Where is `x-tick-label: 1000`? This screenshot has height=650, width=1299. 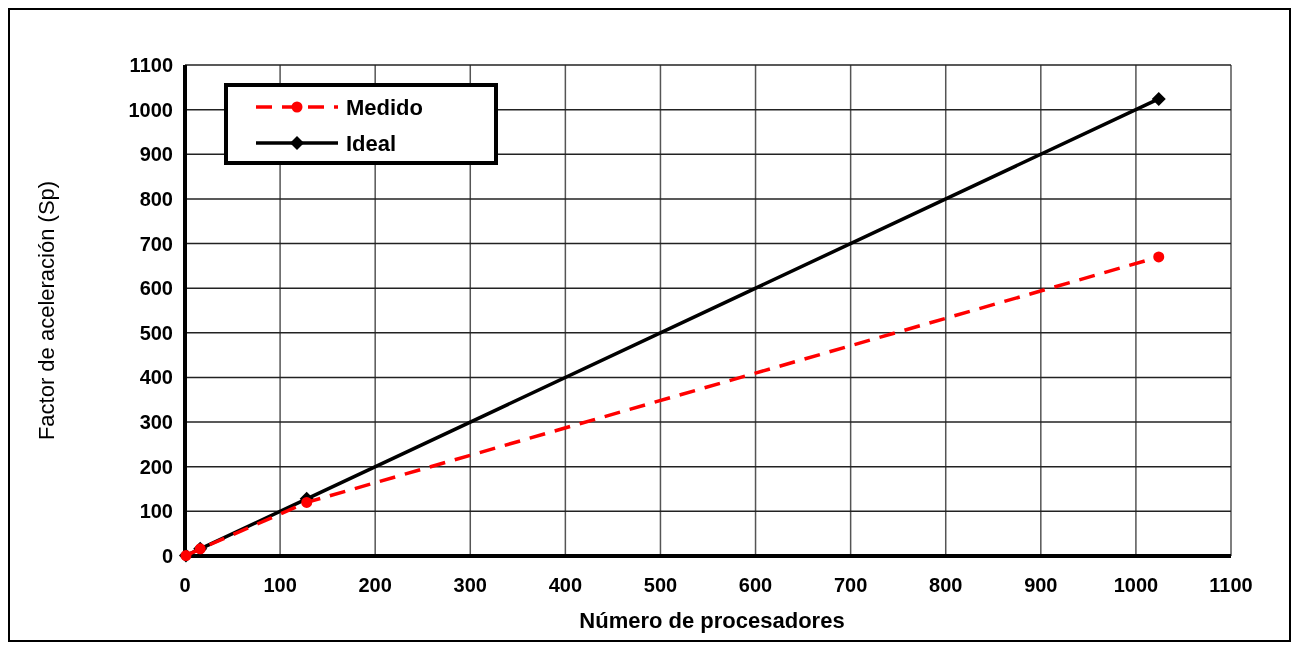 x-tick-label: 1000 is located at coordinates (1136, 585).